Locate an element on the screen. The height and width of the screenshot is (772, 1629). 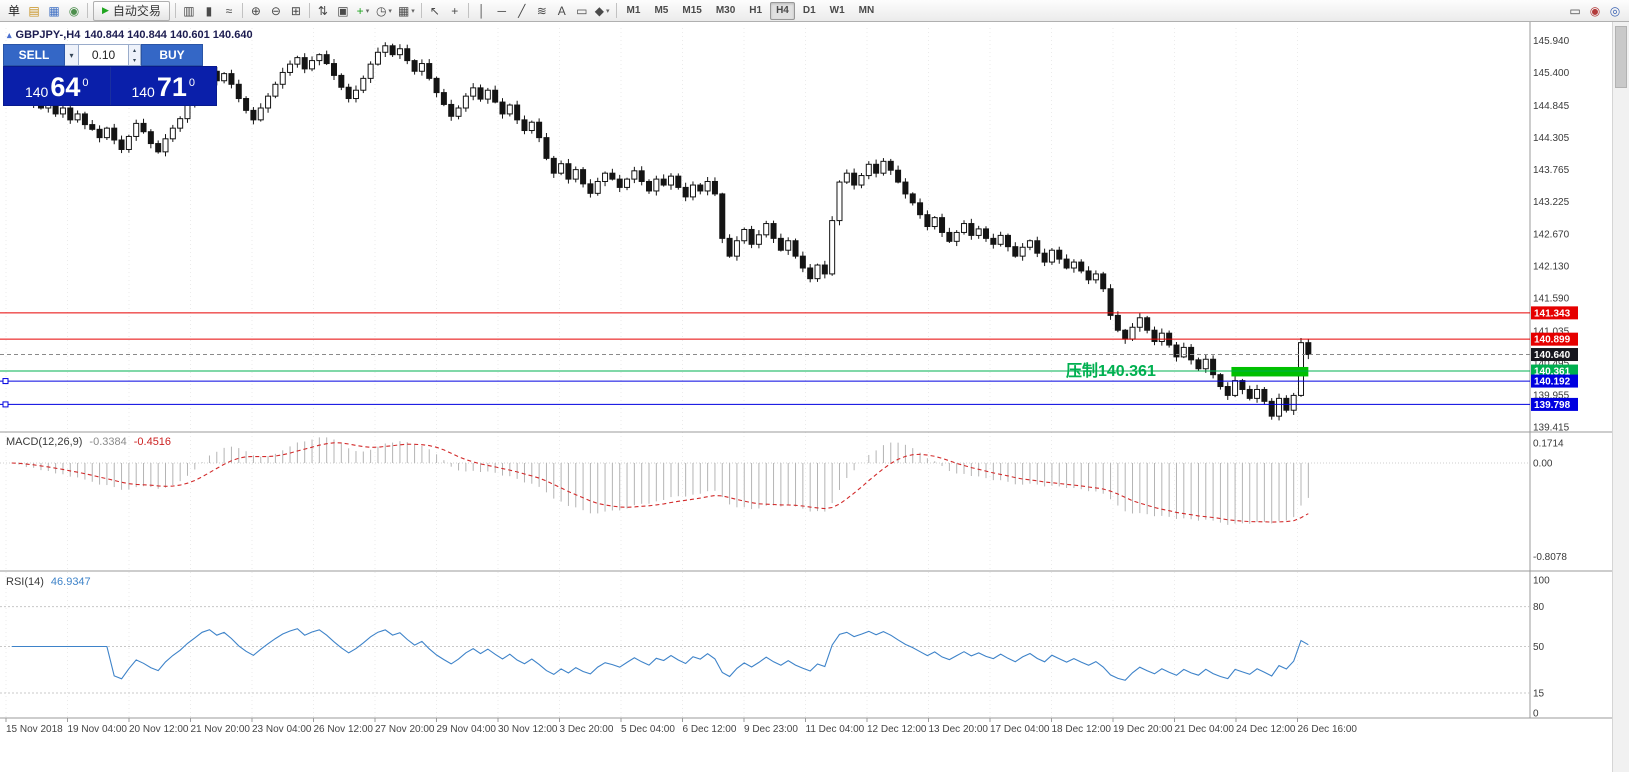
timeframe-m30: M30 is located at coordinates (725, 10).